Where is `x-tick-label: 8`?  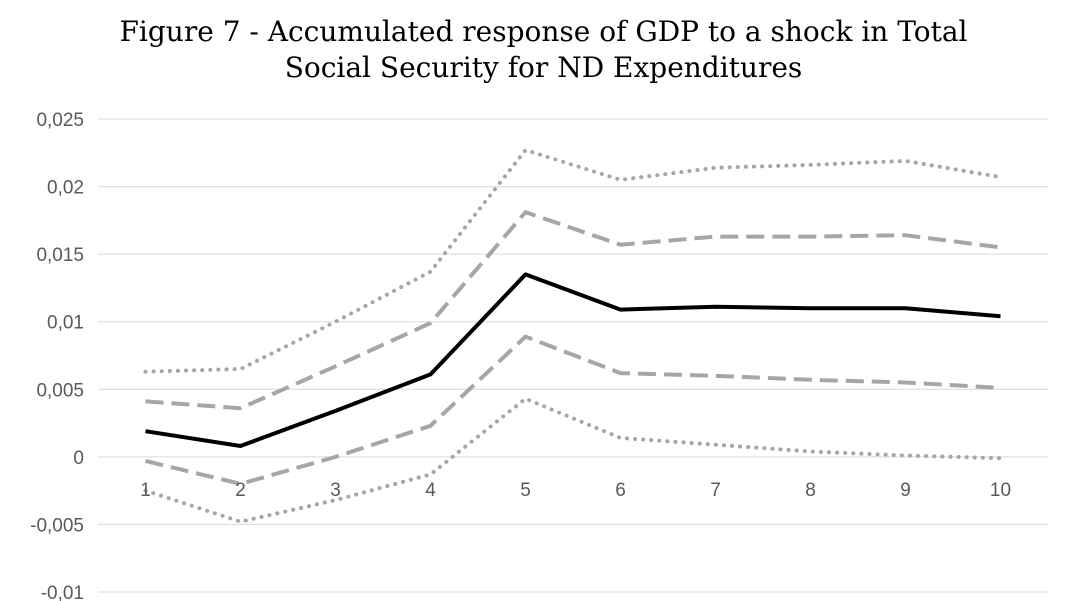
x-tick-label: 8 is located at coordinates (810, 490).